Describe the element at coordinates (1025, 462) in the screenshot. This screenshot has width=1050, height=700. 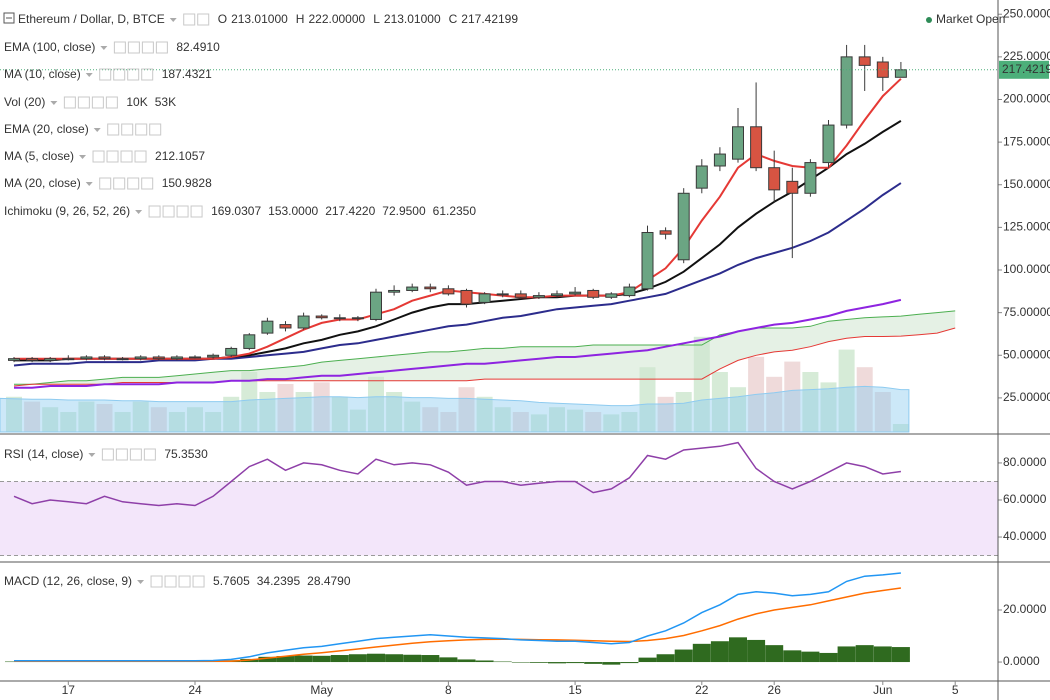
I see `y-tick-label: 80.0000` at that location.